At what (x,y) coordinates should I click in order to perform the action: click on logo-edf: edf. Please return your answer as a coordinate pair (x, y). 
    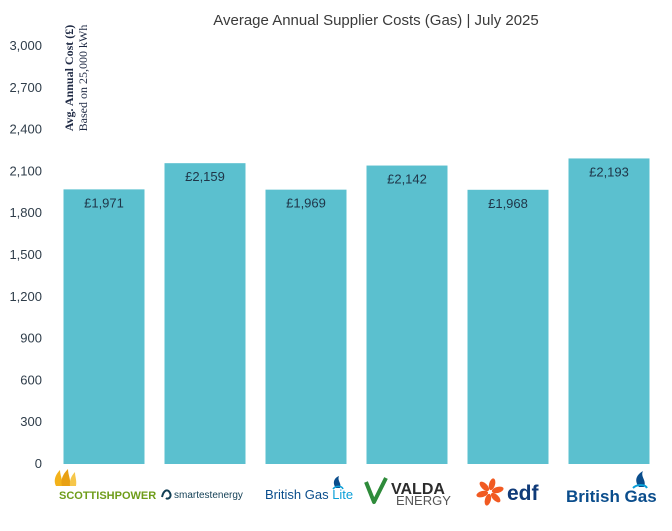
    Looking at the image, I should click on (508, 492).